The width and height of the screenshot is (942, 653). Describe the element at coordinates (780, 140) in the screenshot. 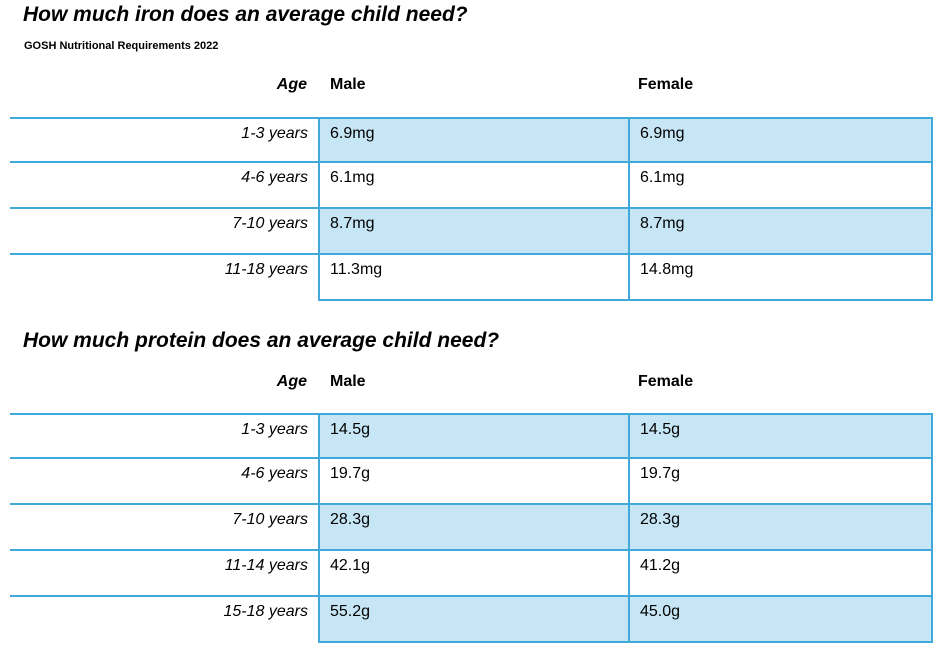

I see `iron-female-cell: 6.9mg` at that location.